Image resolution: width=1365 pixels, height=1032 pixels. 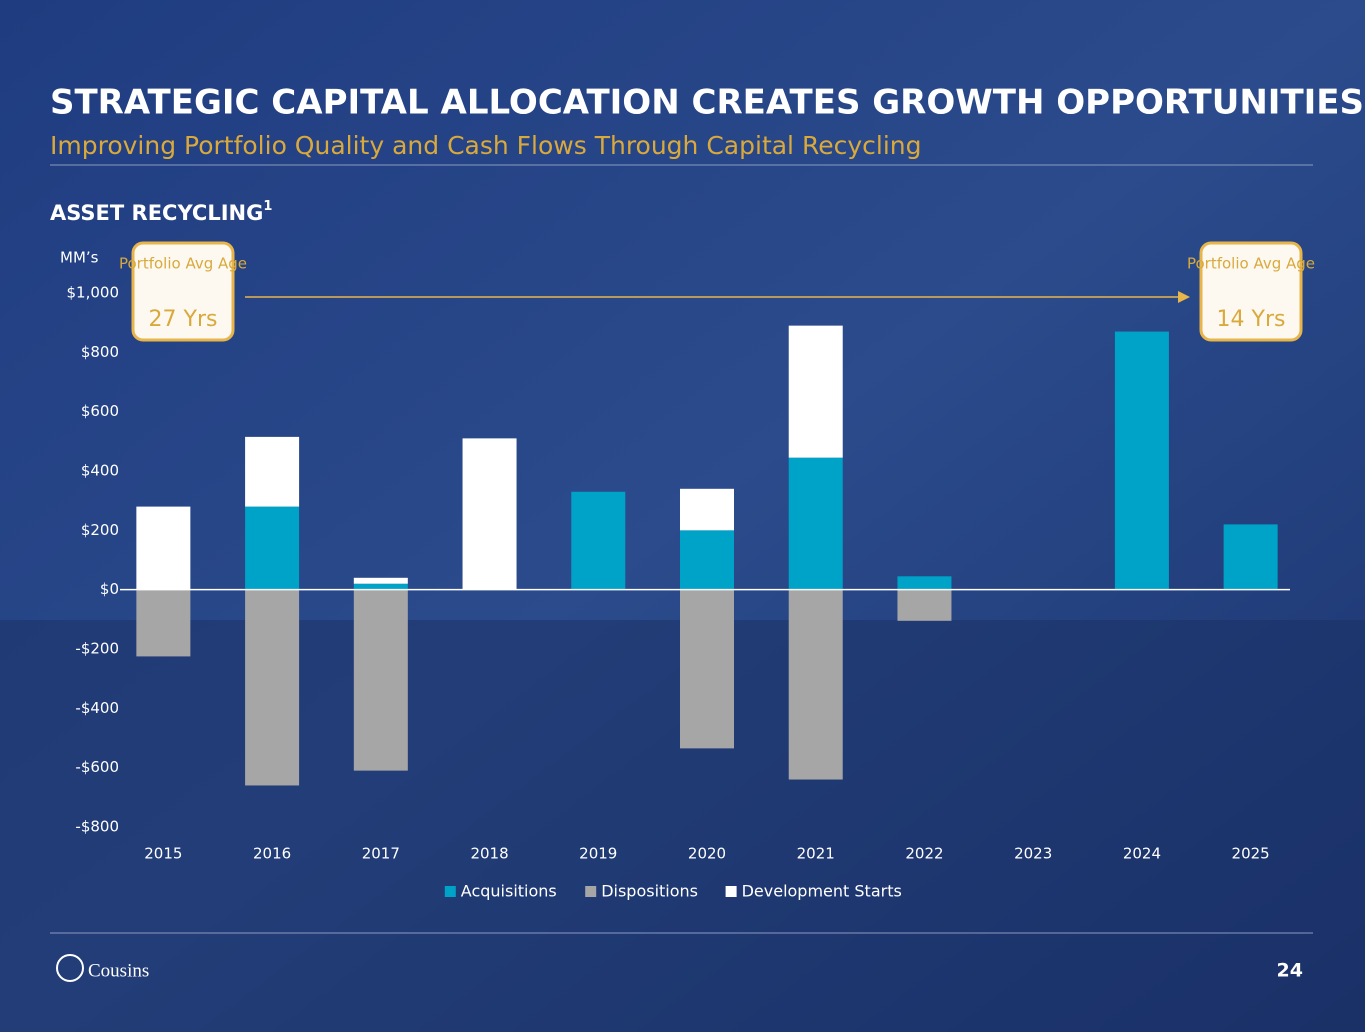 I want to click on logo-icon, so click(x=70, y=968).